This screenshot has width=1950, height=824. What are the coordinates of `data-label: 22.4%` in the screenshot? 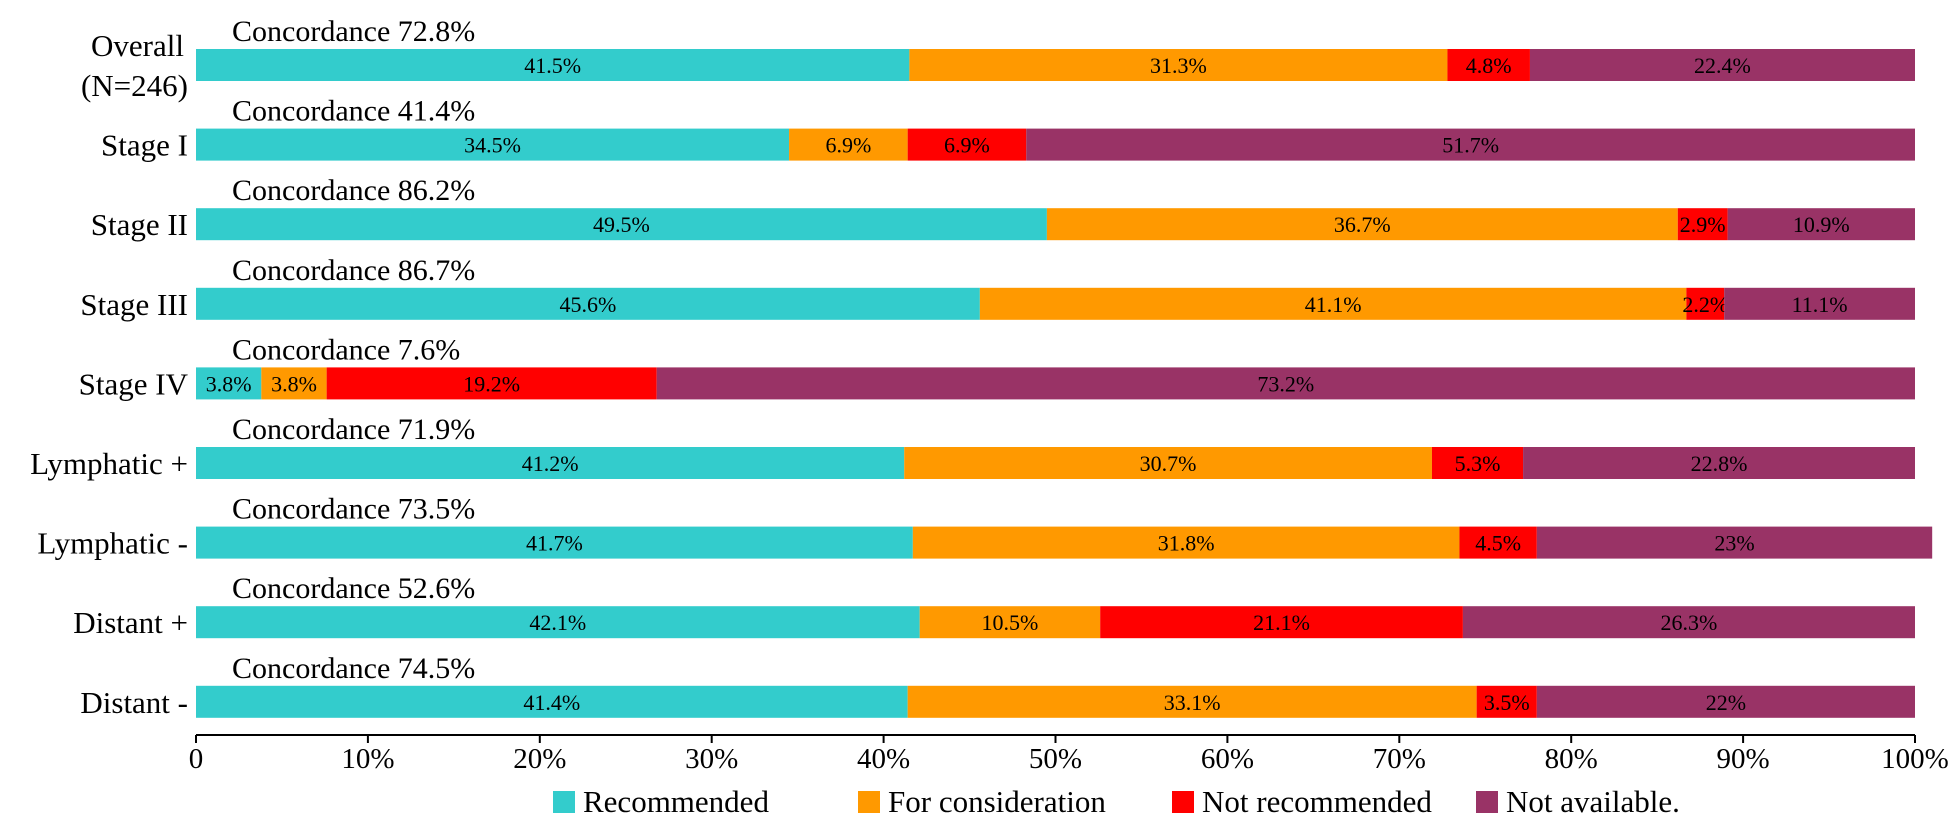 It's located at (1722, 65).